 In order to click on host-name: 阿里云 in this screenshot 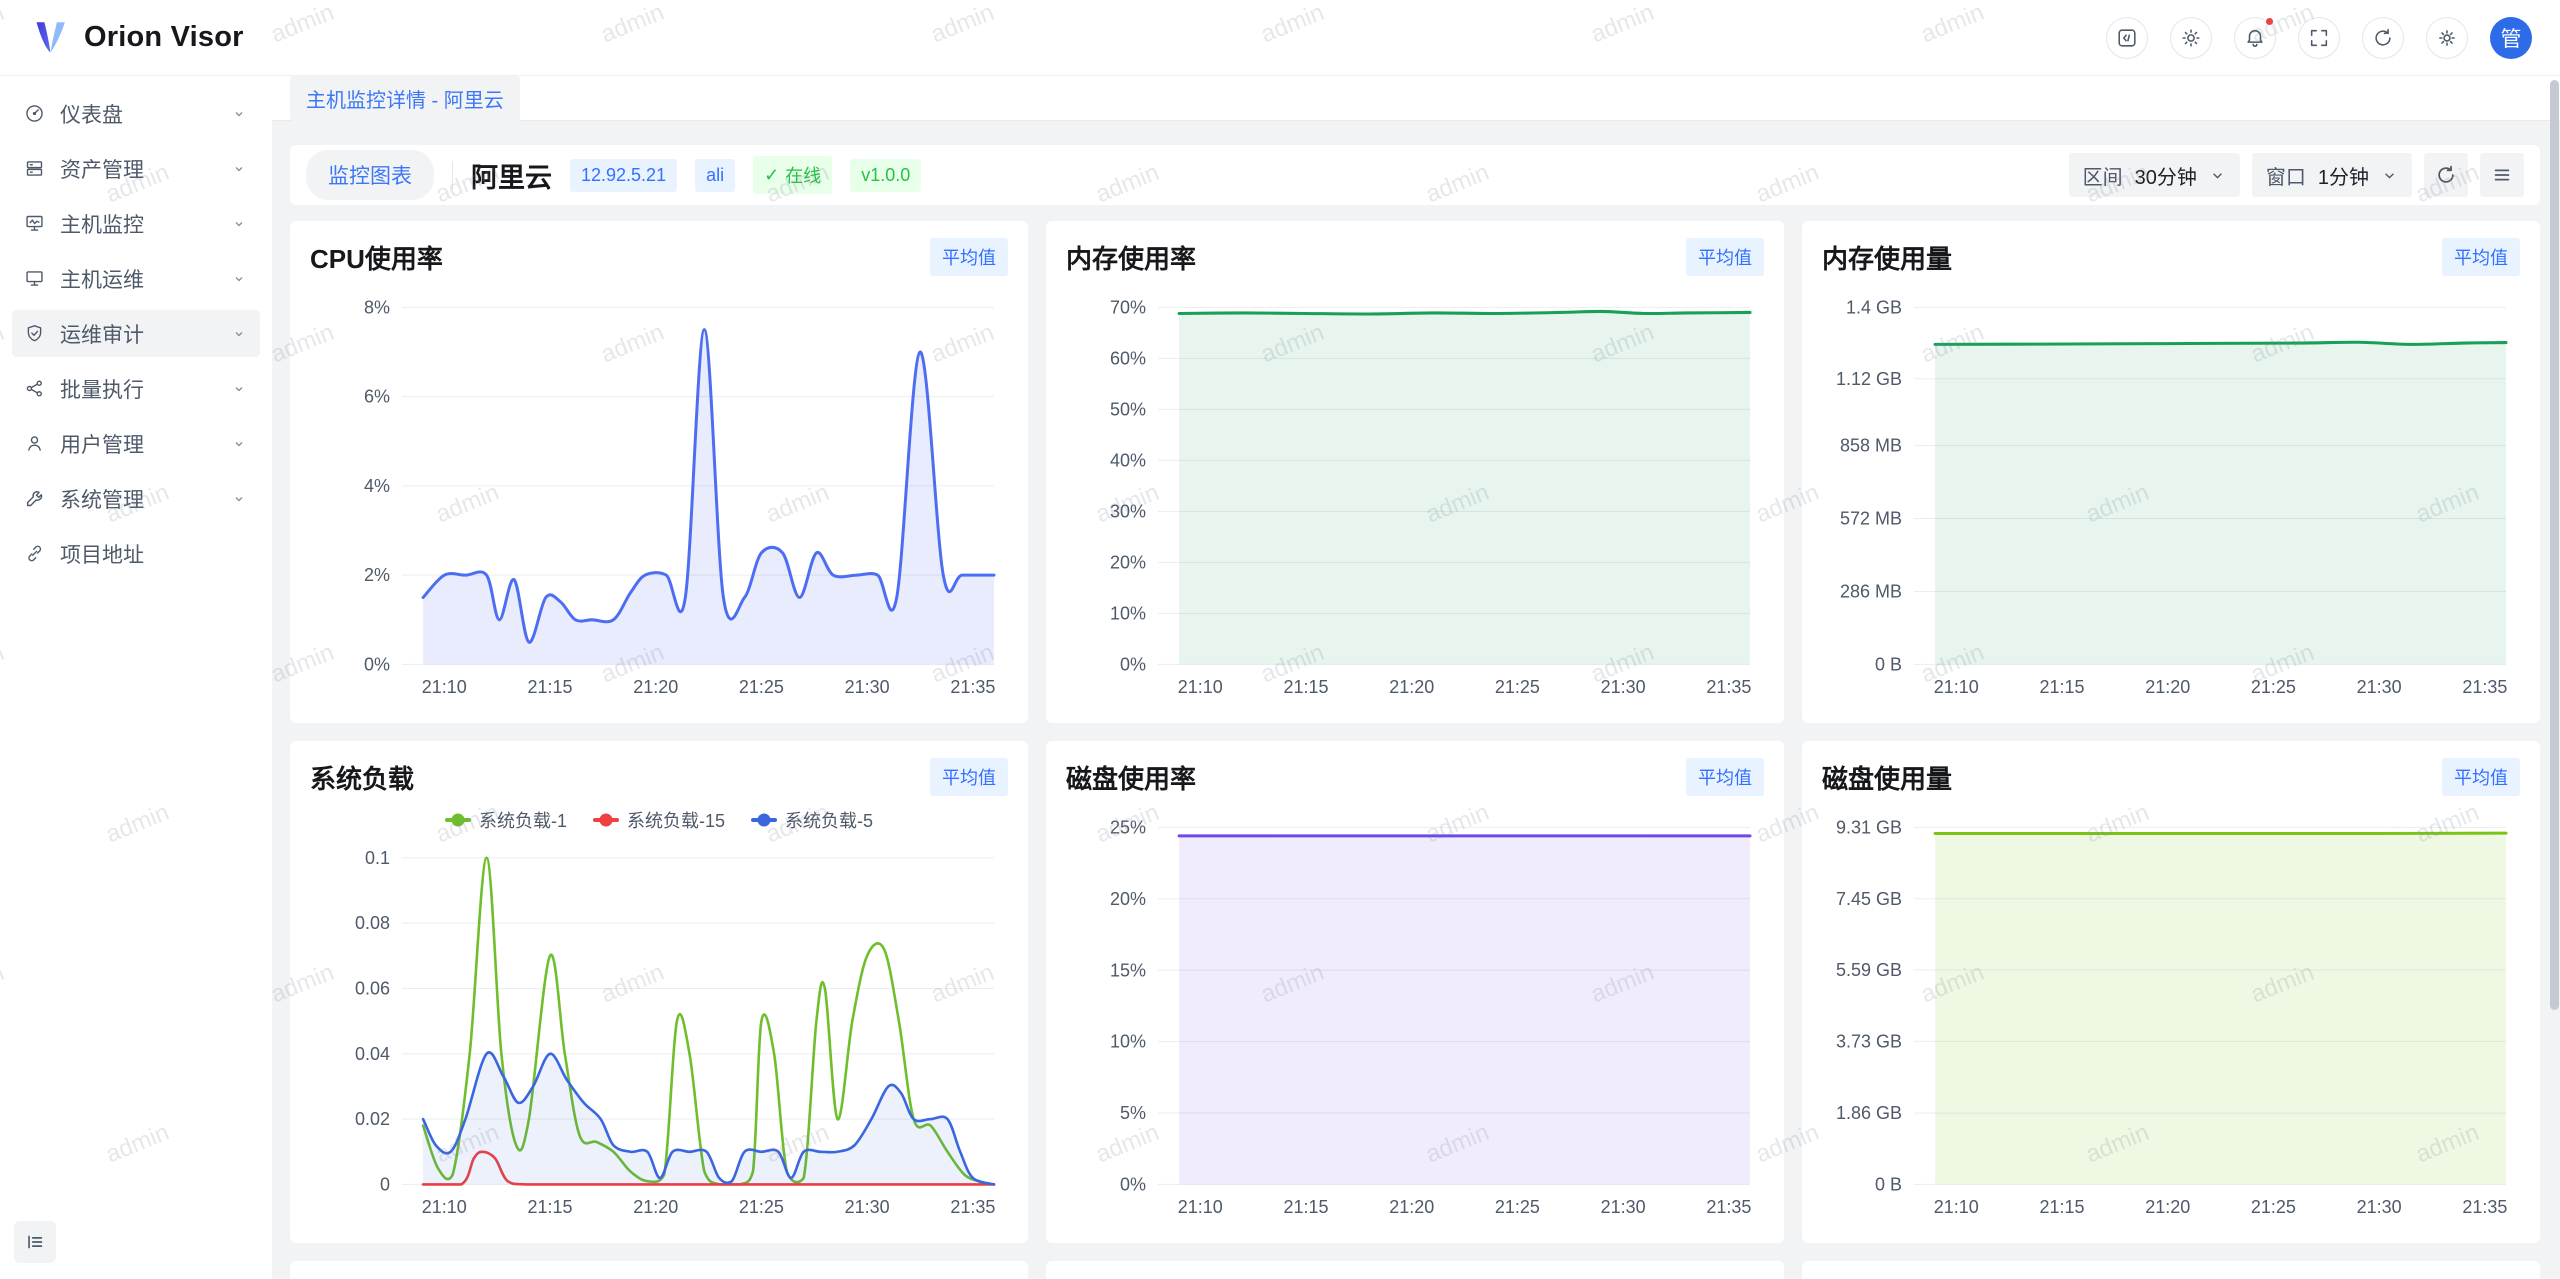, I will do `click(511, 177)`.